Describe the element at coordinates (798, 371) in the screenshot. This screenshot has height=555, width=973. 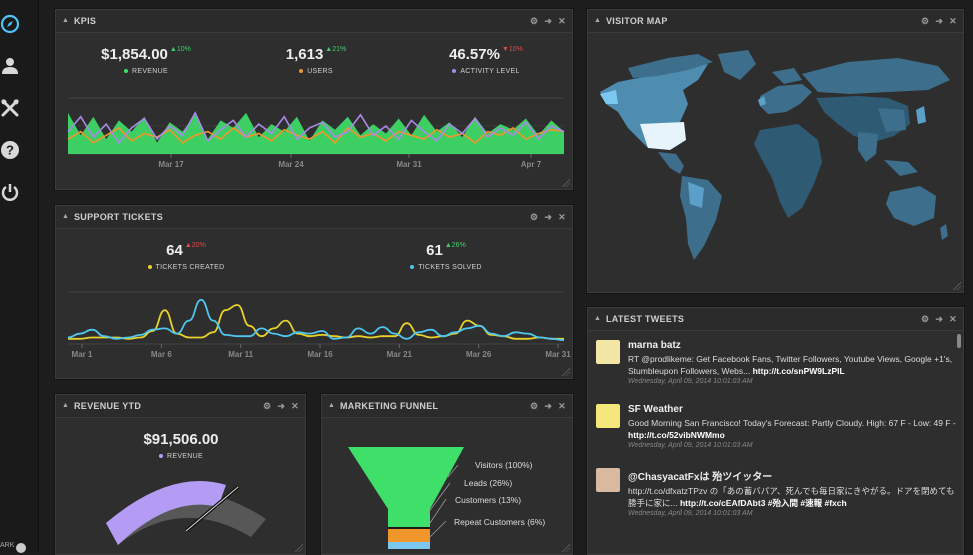
I see `tweet-link: http://t.co/snPW9LzPIL` at that location.